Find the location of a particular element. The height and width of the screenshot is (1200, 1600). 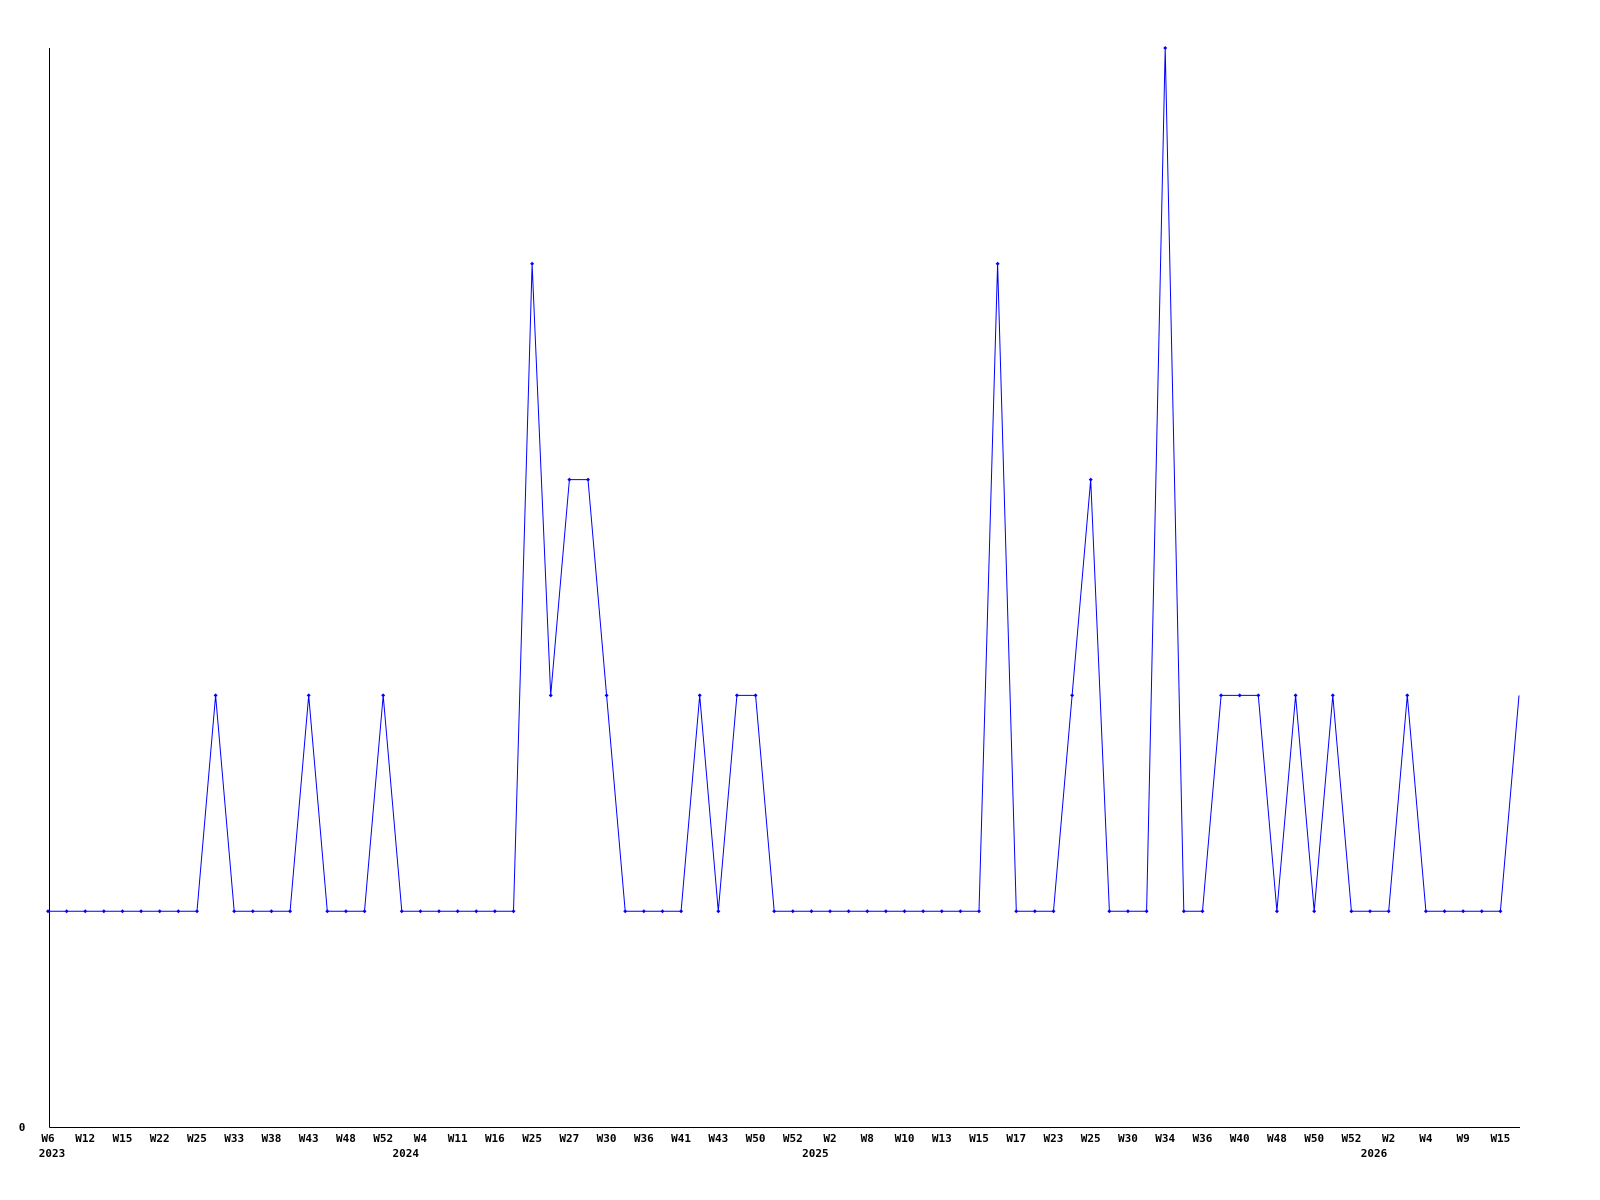

x-tick-label: W41 is located at coordinates (681, 1138).